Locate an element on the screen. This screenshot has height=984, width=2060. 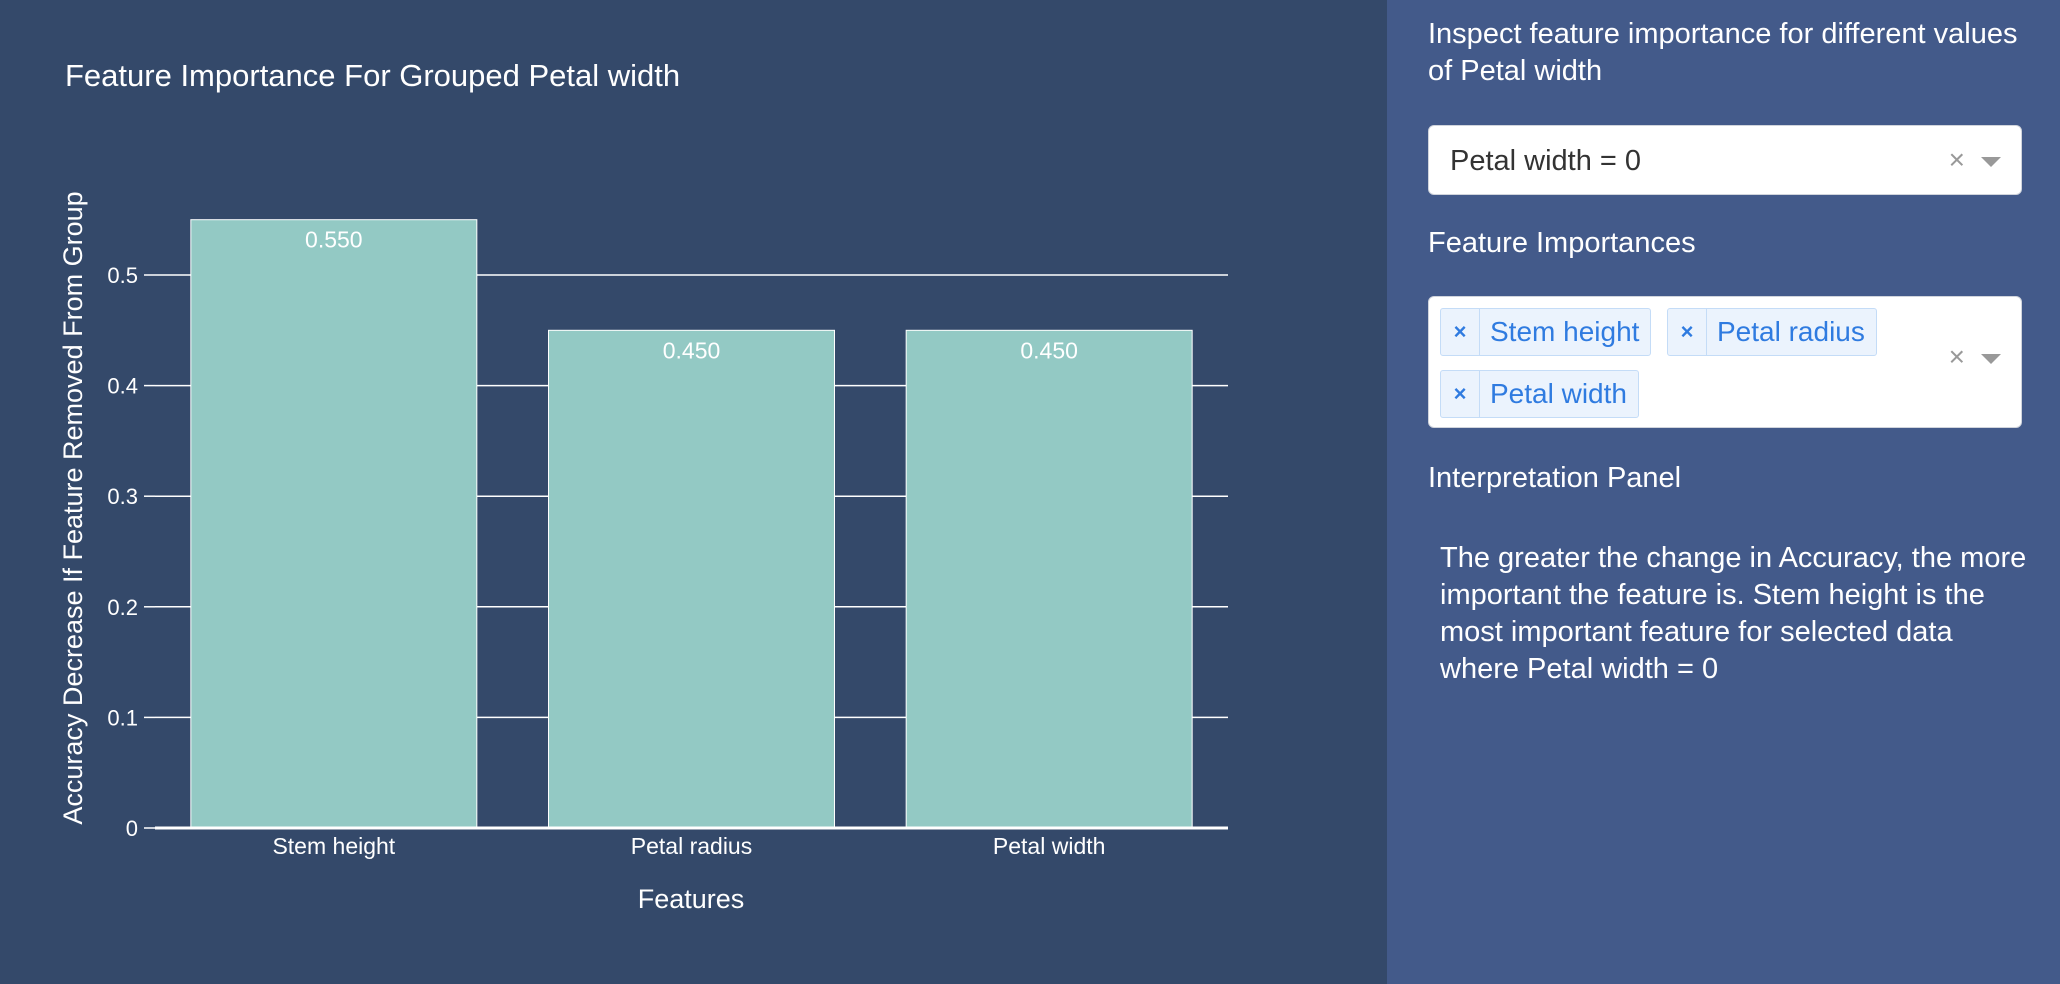
y-tick-label: 0.2 is located at coordinates (122, 607).